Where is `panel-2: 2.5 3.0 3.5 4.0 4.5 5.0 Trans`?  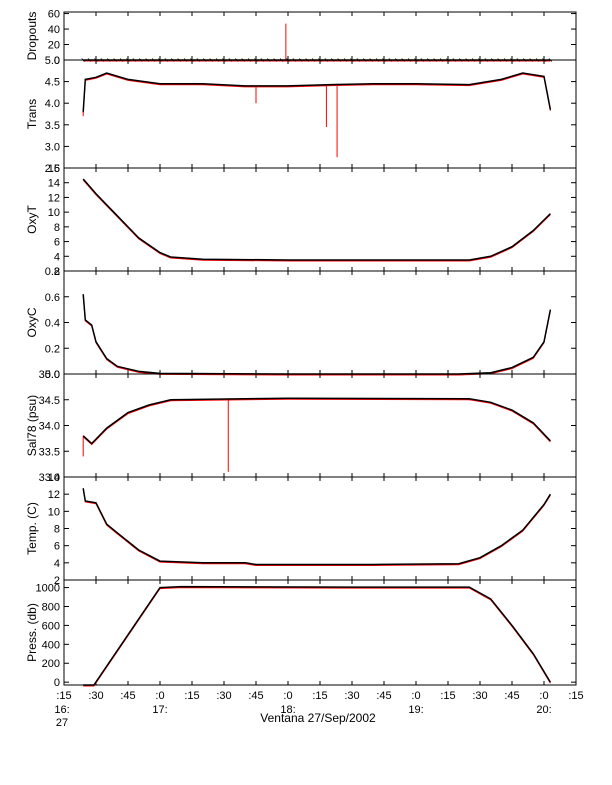 panel-2: 2.5 3.0 3.5 4.0 4.5 5.0 Trans is located at coordinates (301, 115).